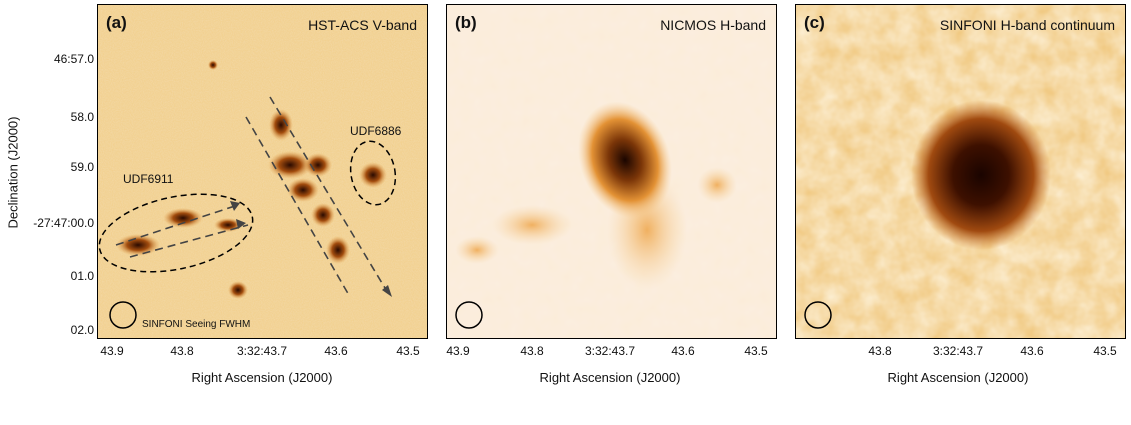 The height and width of the screenshot is (425, 1131). I want to click on x-axis-label-b: Right Ascension (J2000), so click(610, 377).